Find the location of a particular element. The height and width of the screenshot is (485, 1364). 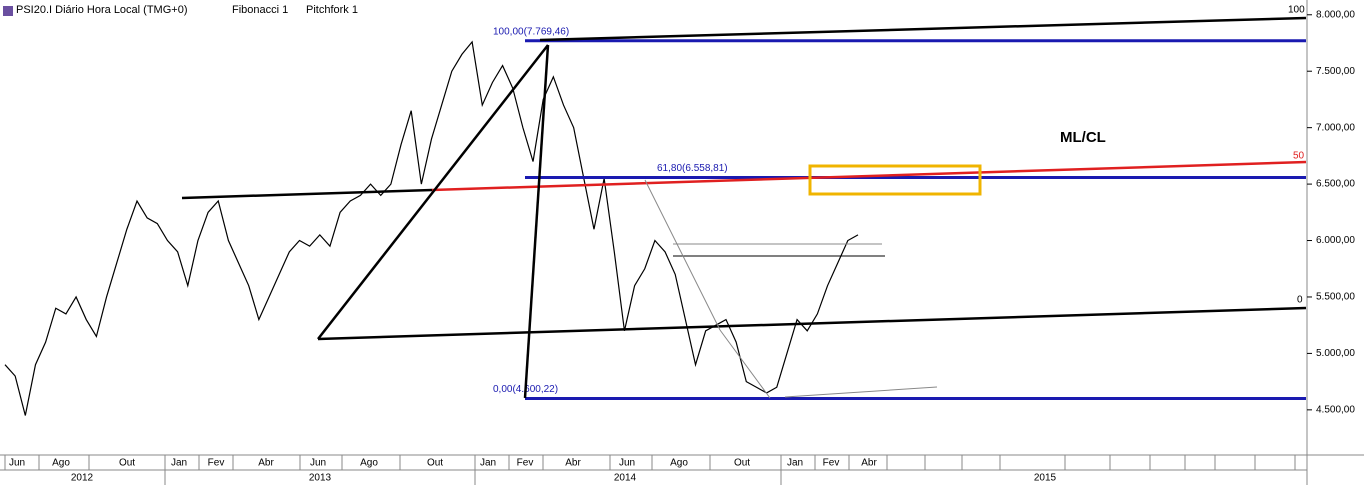

pitchfork-label: 0 is located at coordinates (1300, 300).